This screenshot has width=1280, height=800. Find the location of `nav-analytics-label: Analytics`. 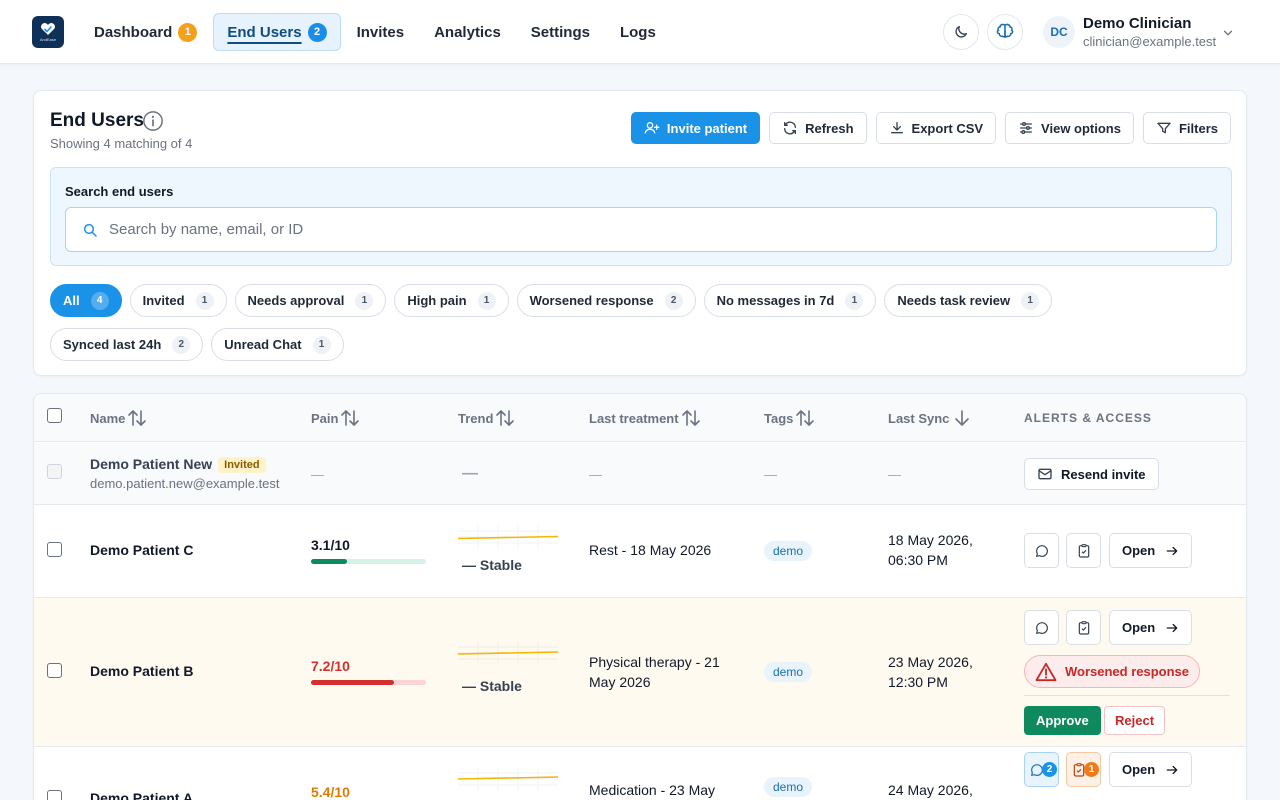

nav-analytics-label: Analytics is located at coordinates (467, 32).